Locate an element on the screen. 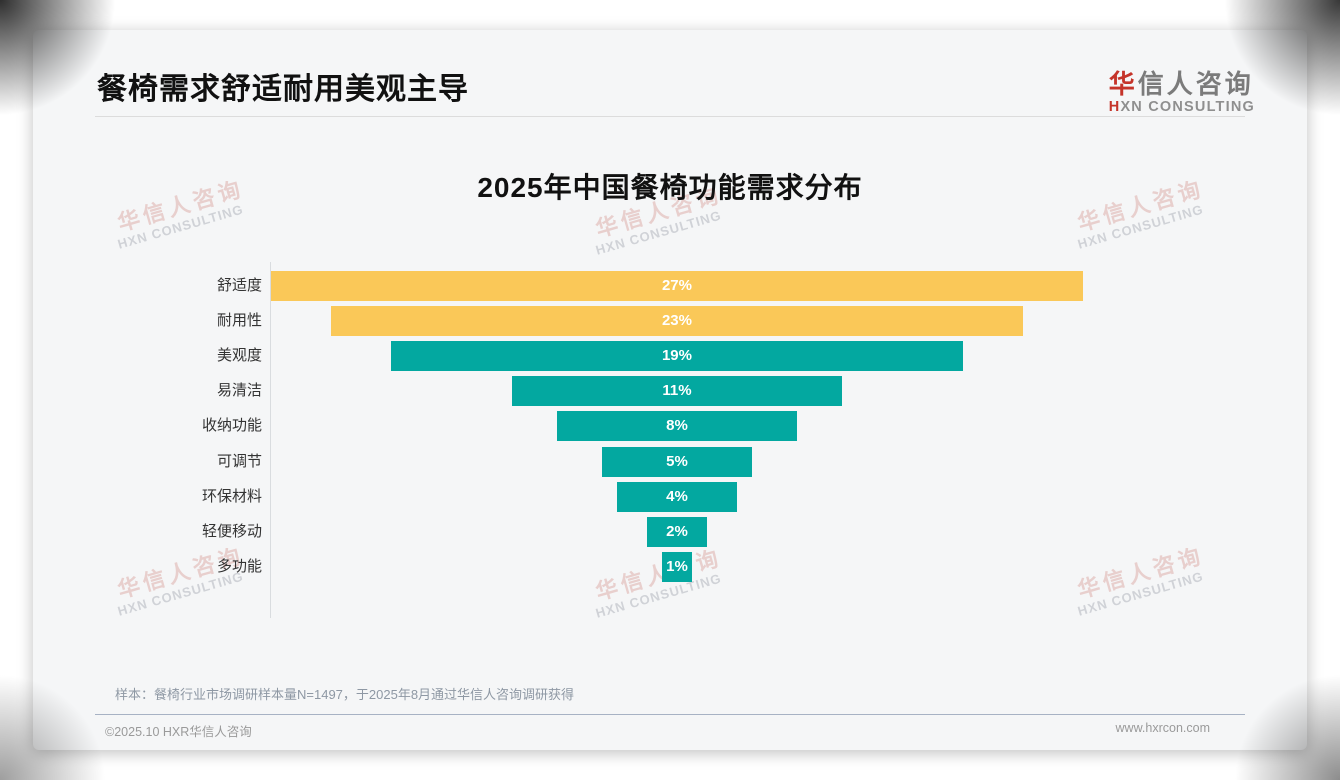 The height and width of the screenshot is (780, 1340). footer-divider is located at coordinates (670, 714).